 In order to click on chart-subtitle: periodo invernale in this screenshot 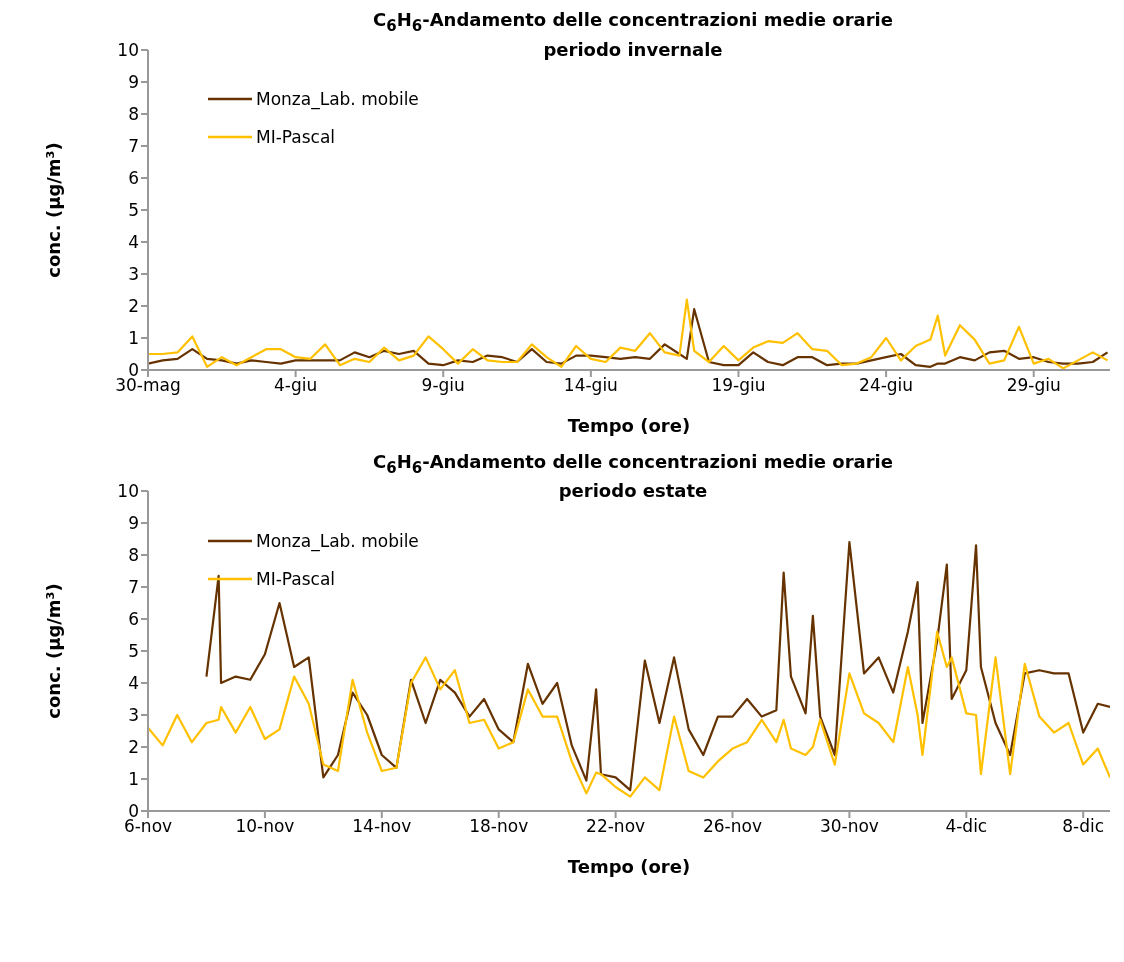, I will do `click(633, 49)`.